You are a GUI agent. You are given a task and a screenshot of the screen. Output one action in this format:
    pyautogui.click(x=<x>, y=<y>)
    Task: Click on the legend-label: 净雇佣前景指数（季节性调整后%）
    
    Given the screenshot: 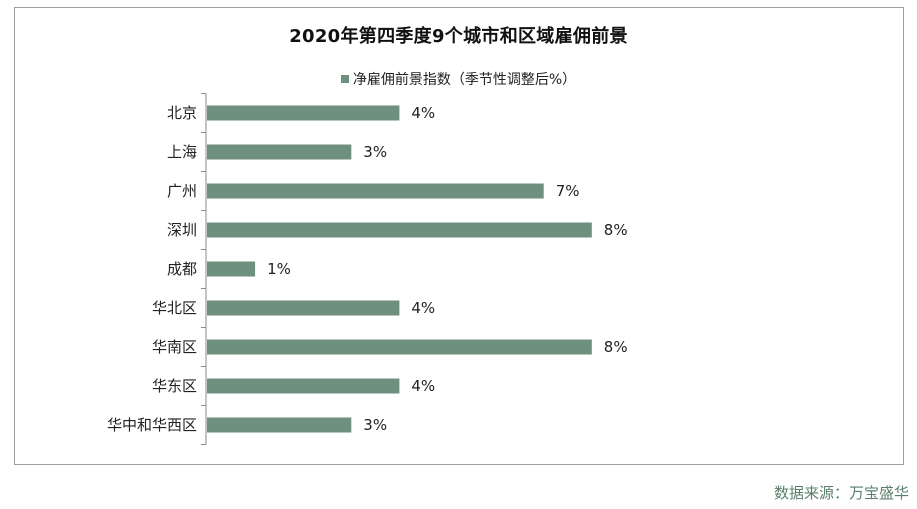 What is the action you would take?
    pyautogui.click(x=464, y=80)
    